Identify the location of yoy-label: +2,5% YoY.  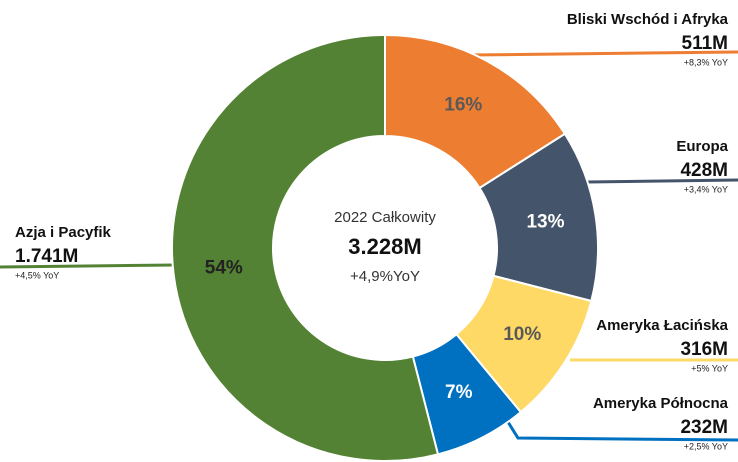
(706, 446).